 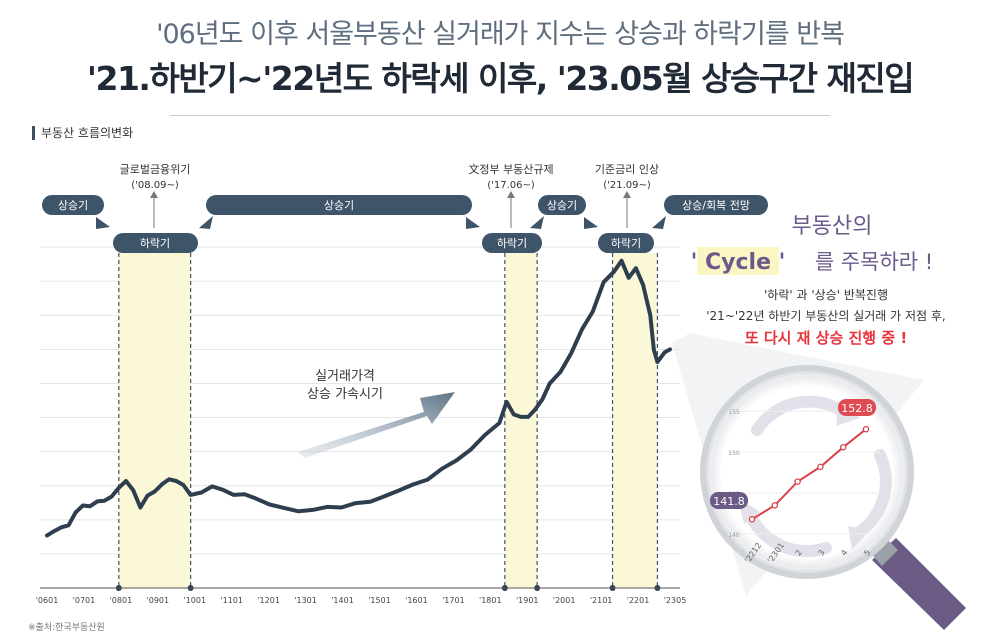 I want to click on svg-text: 141.8, so click(x=729, y=501).